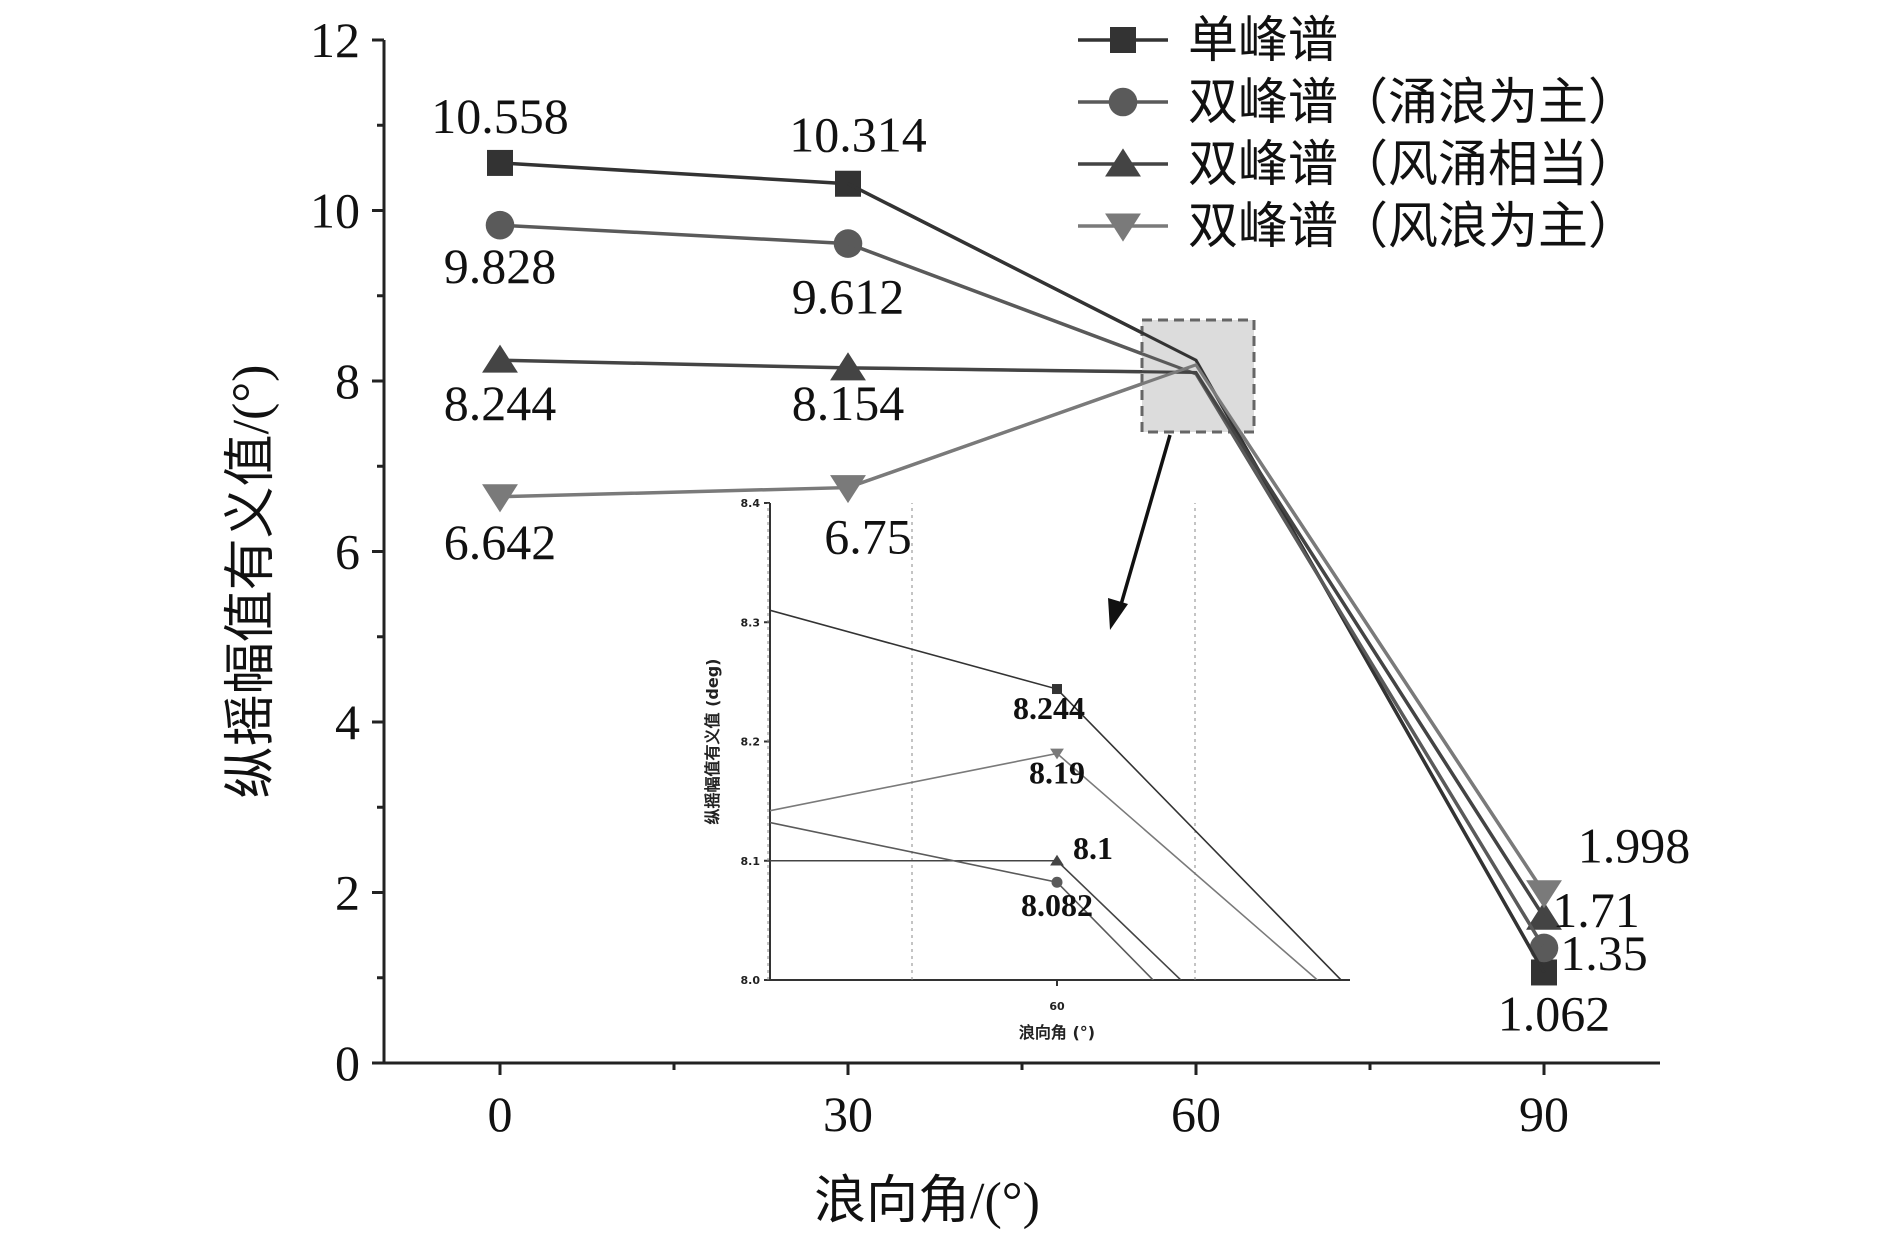 This screenshot has height=1233, width=1890. Describe the element at coordinates (500, 1114) in the screenshot. I see `x-tick-label: 0` at that location.